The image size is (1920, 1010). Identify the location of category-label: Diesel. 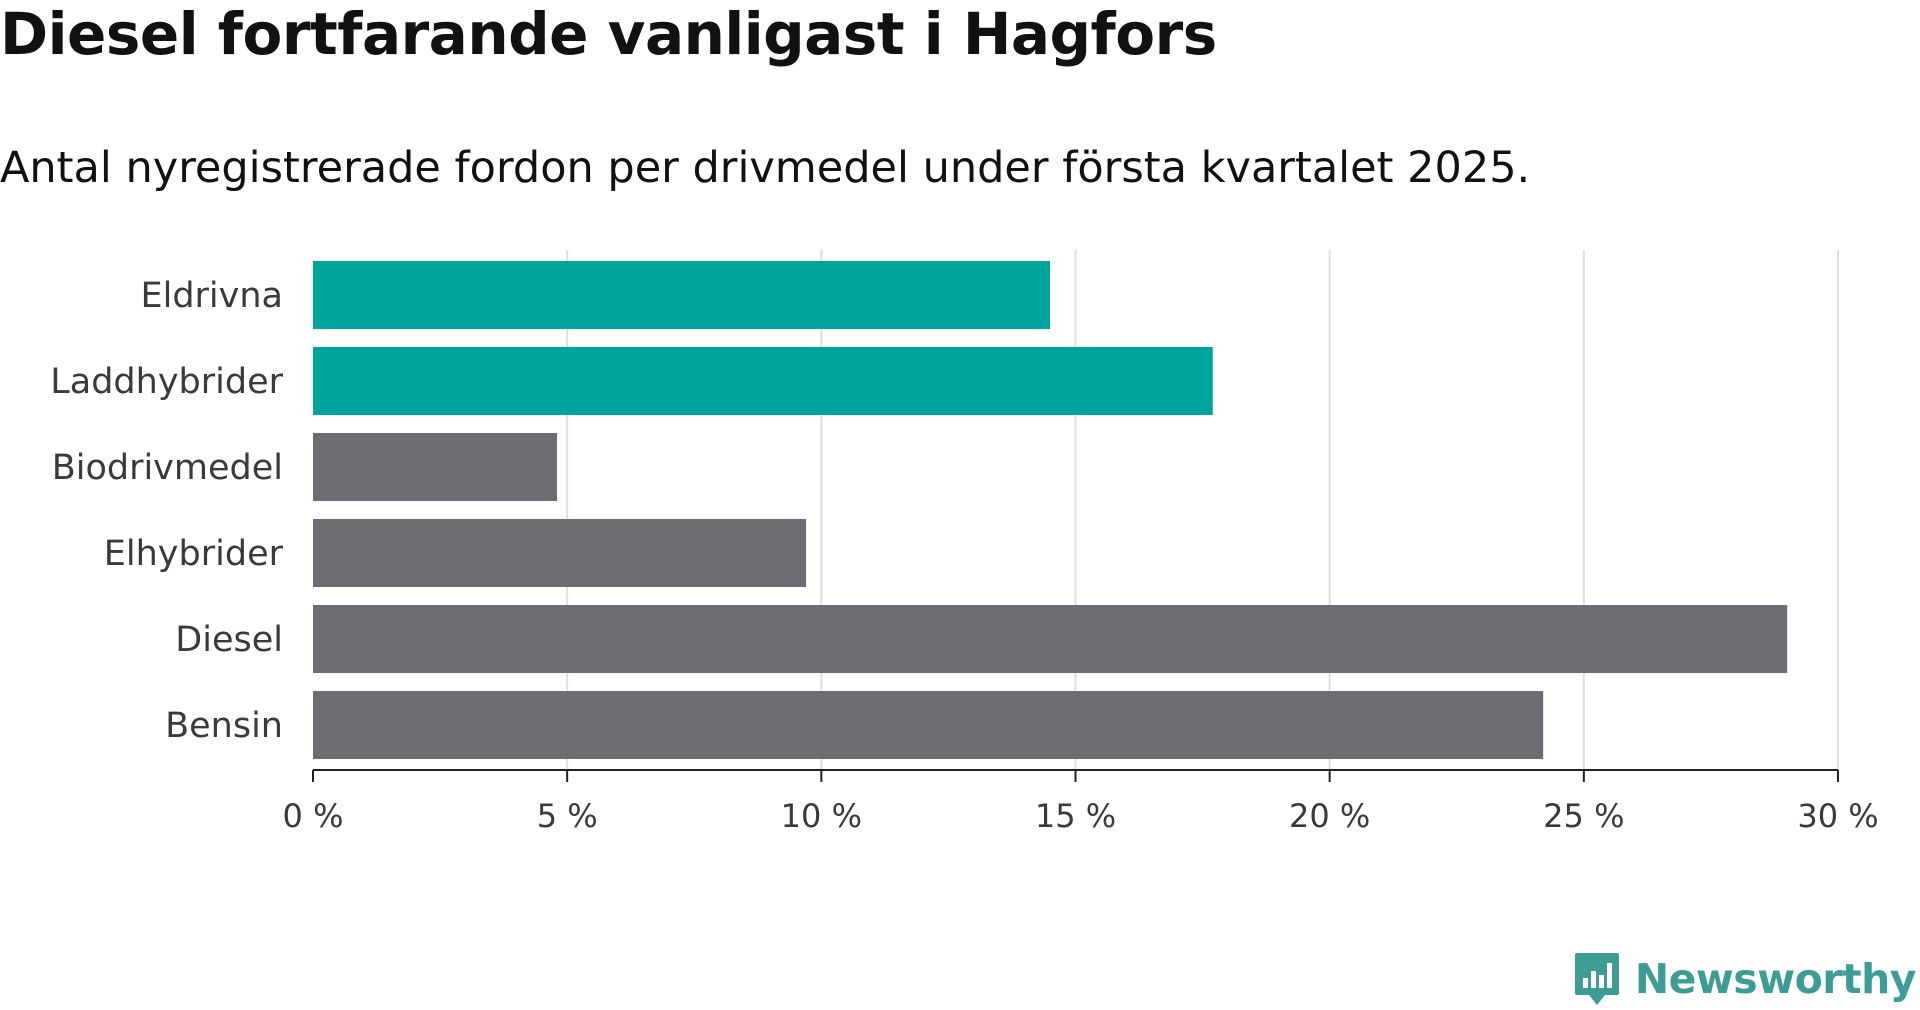
(229, 640).